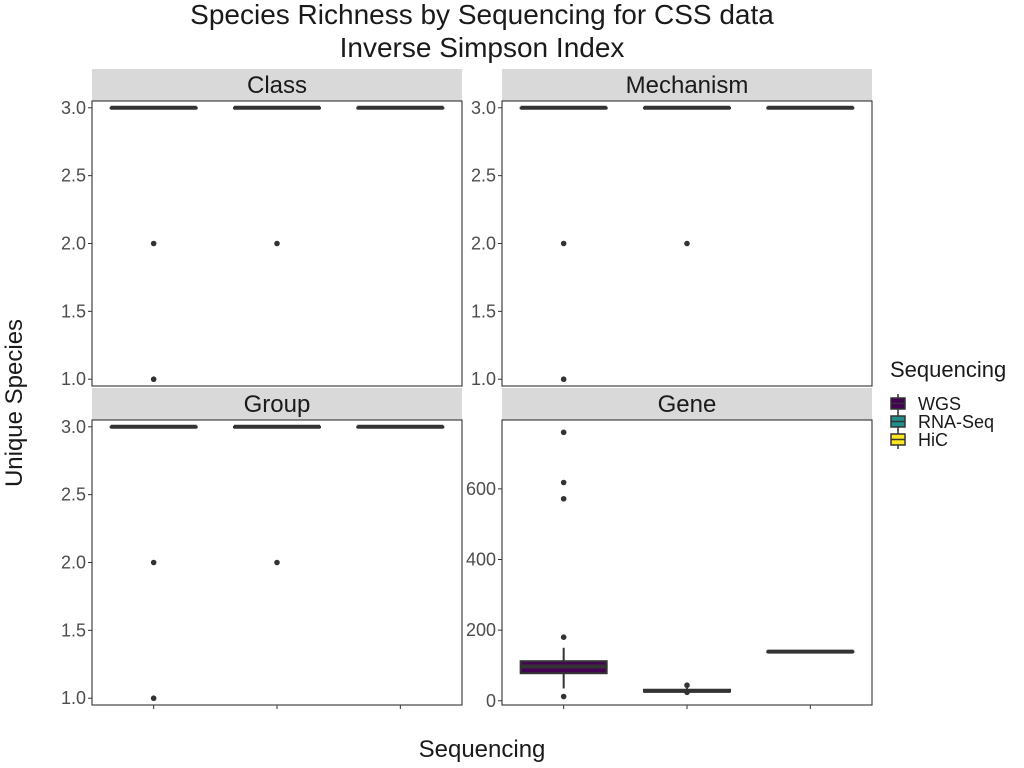 The image size is (1024, 768). What do you see at coordinates (482, 749) in the screenshot?
I see `x-axis-label: Sequencing` at bounding box center [482, 749].